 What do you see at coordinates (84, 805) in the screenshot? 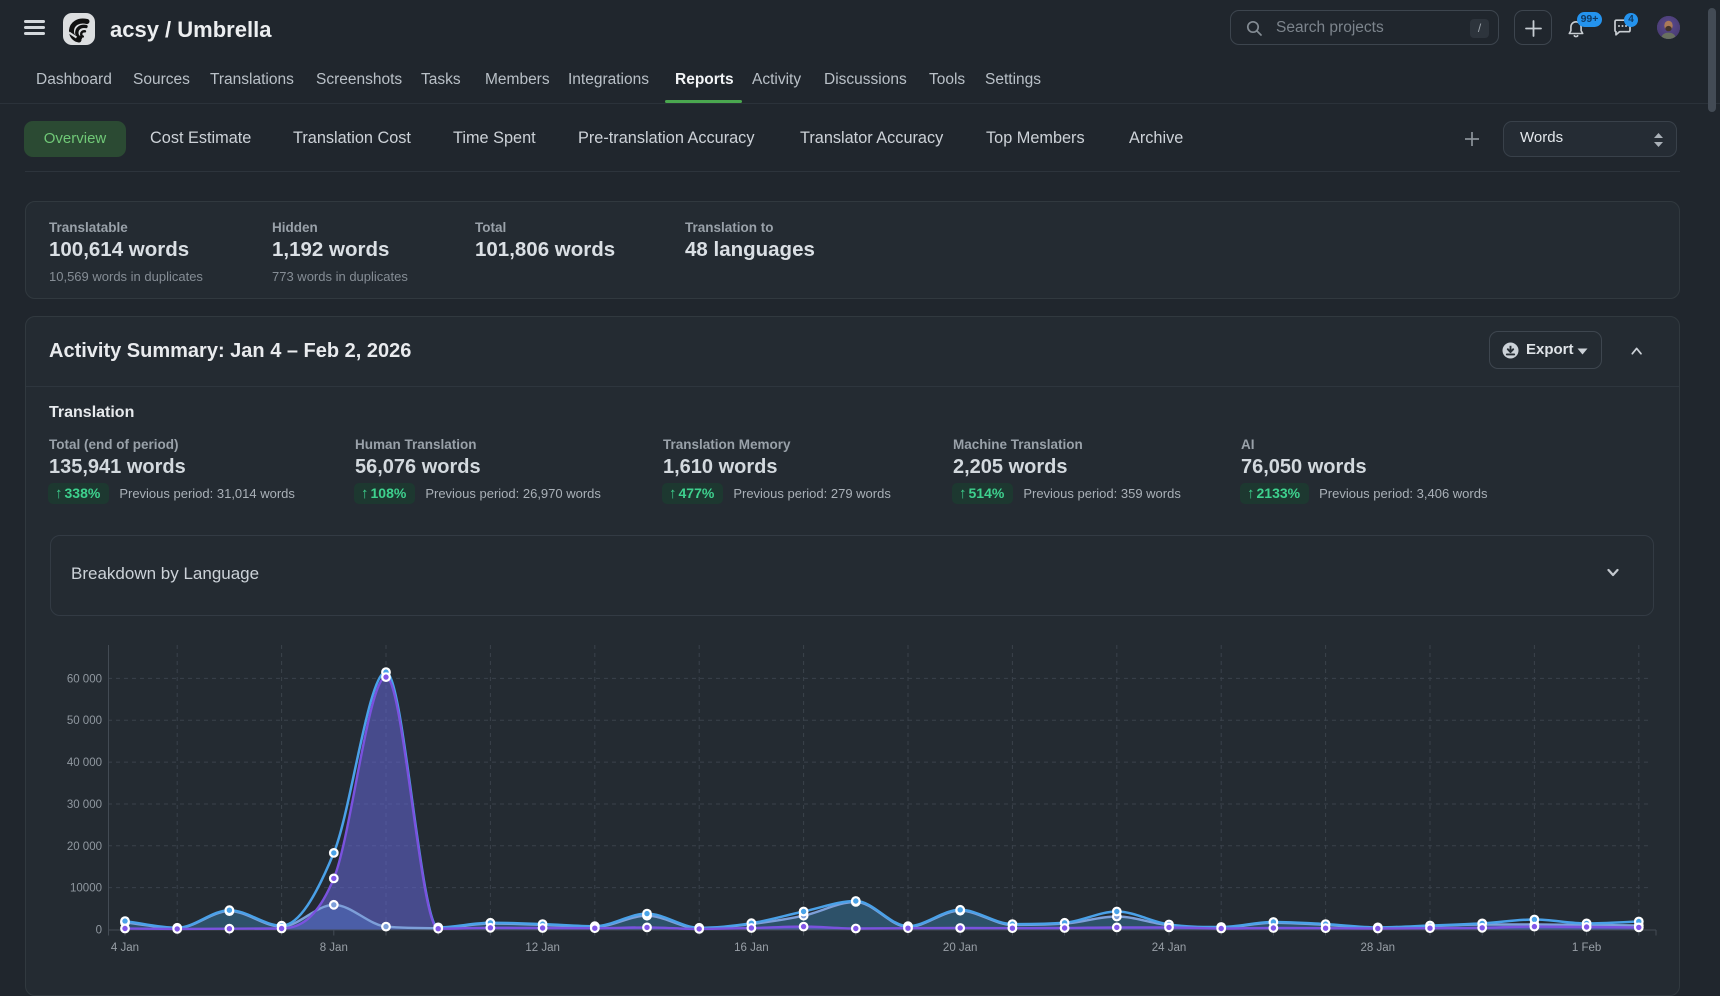
I see `svg-text: 30 000` at bounding box center [84, 805].